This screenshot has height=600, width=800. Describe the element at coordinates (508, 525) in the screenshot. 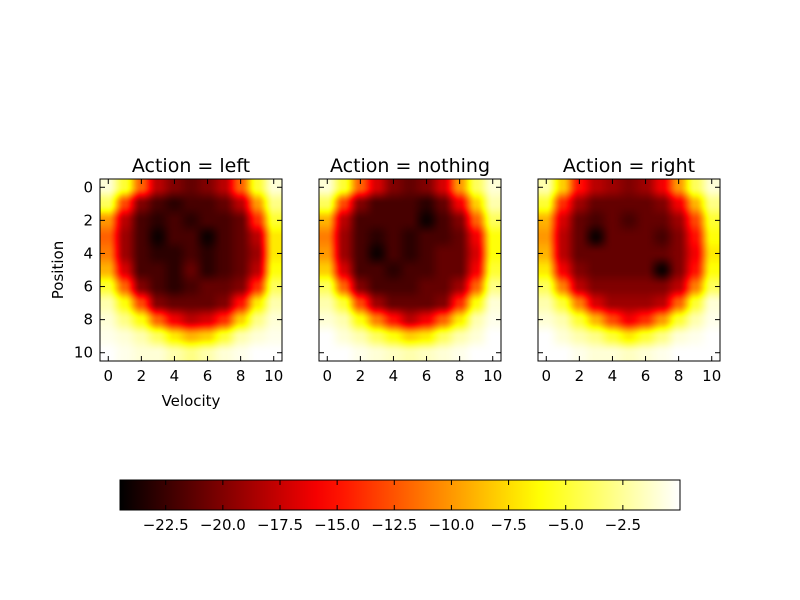

I see `colorbar-tick-label: −7.5` at that location.